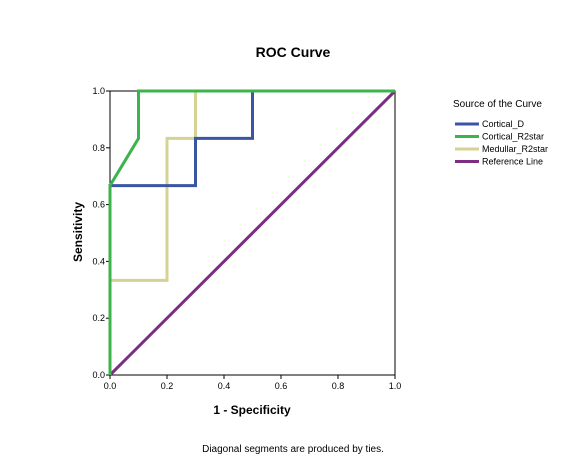 Image resolution: width=587 pixels, height=470 pixels. What do you see at coordinates (252, 410) in the screenshot?
I see `x-axis-title: 1 - Specificity` at bounding box center [252, 410].